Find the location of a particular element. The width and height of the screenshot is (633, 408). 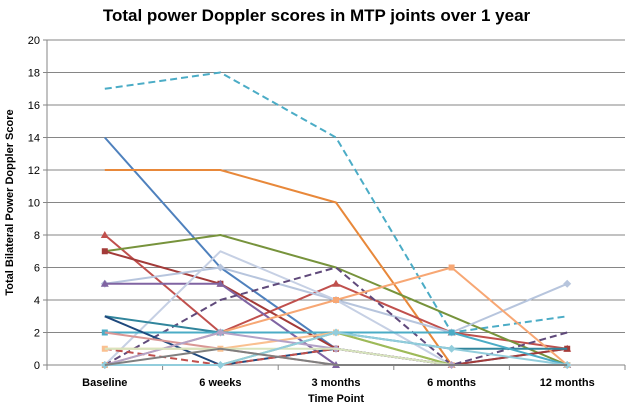

y-tick-label: 6 is located at coordinates (37, 269).